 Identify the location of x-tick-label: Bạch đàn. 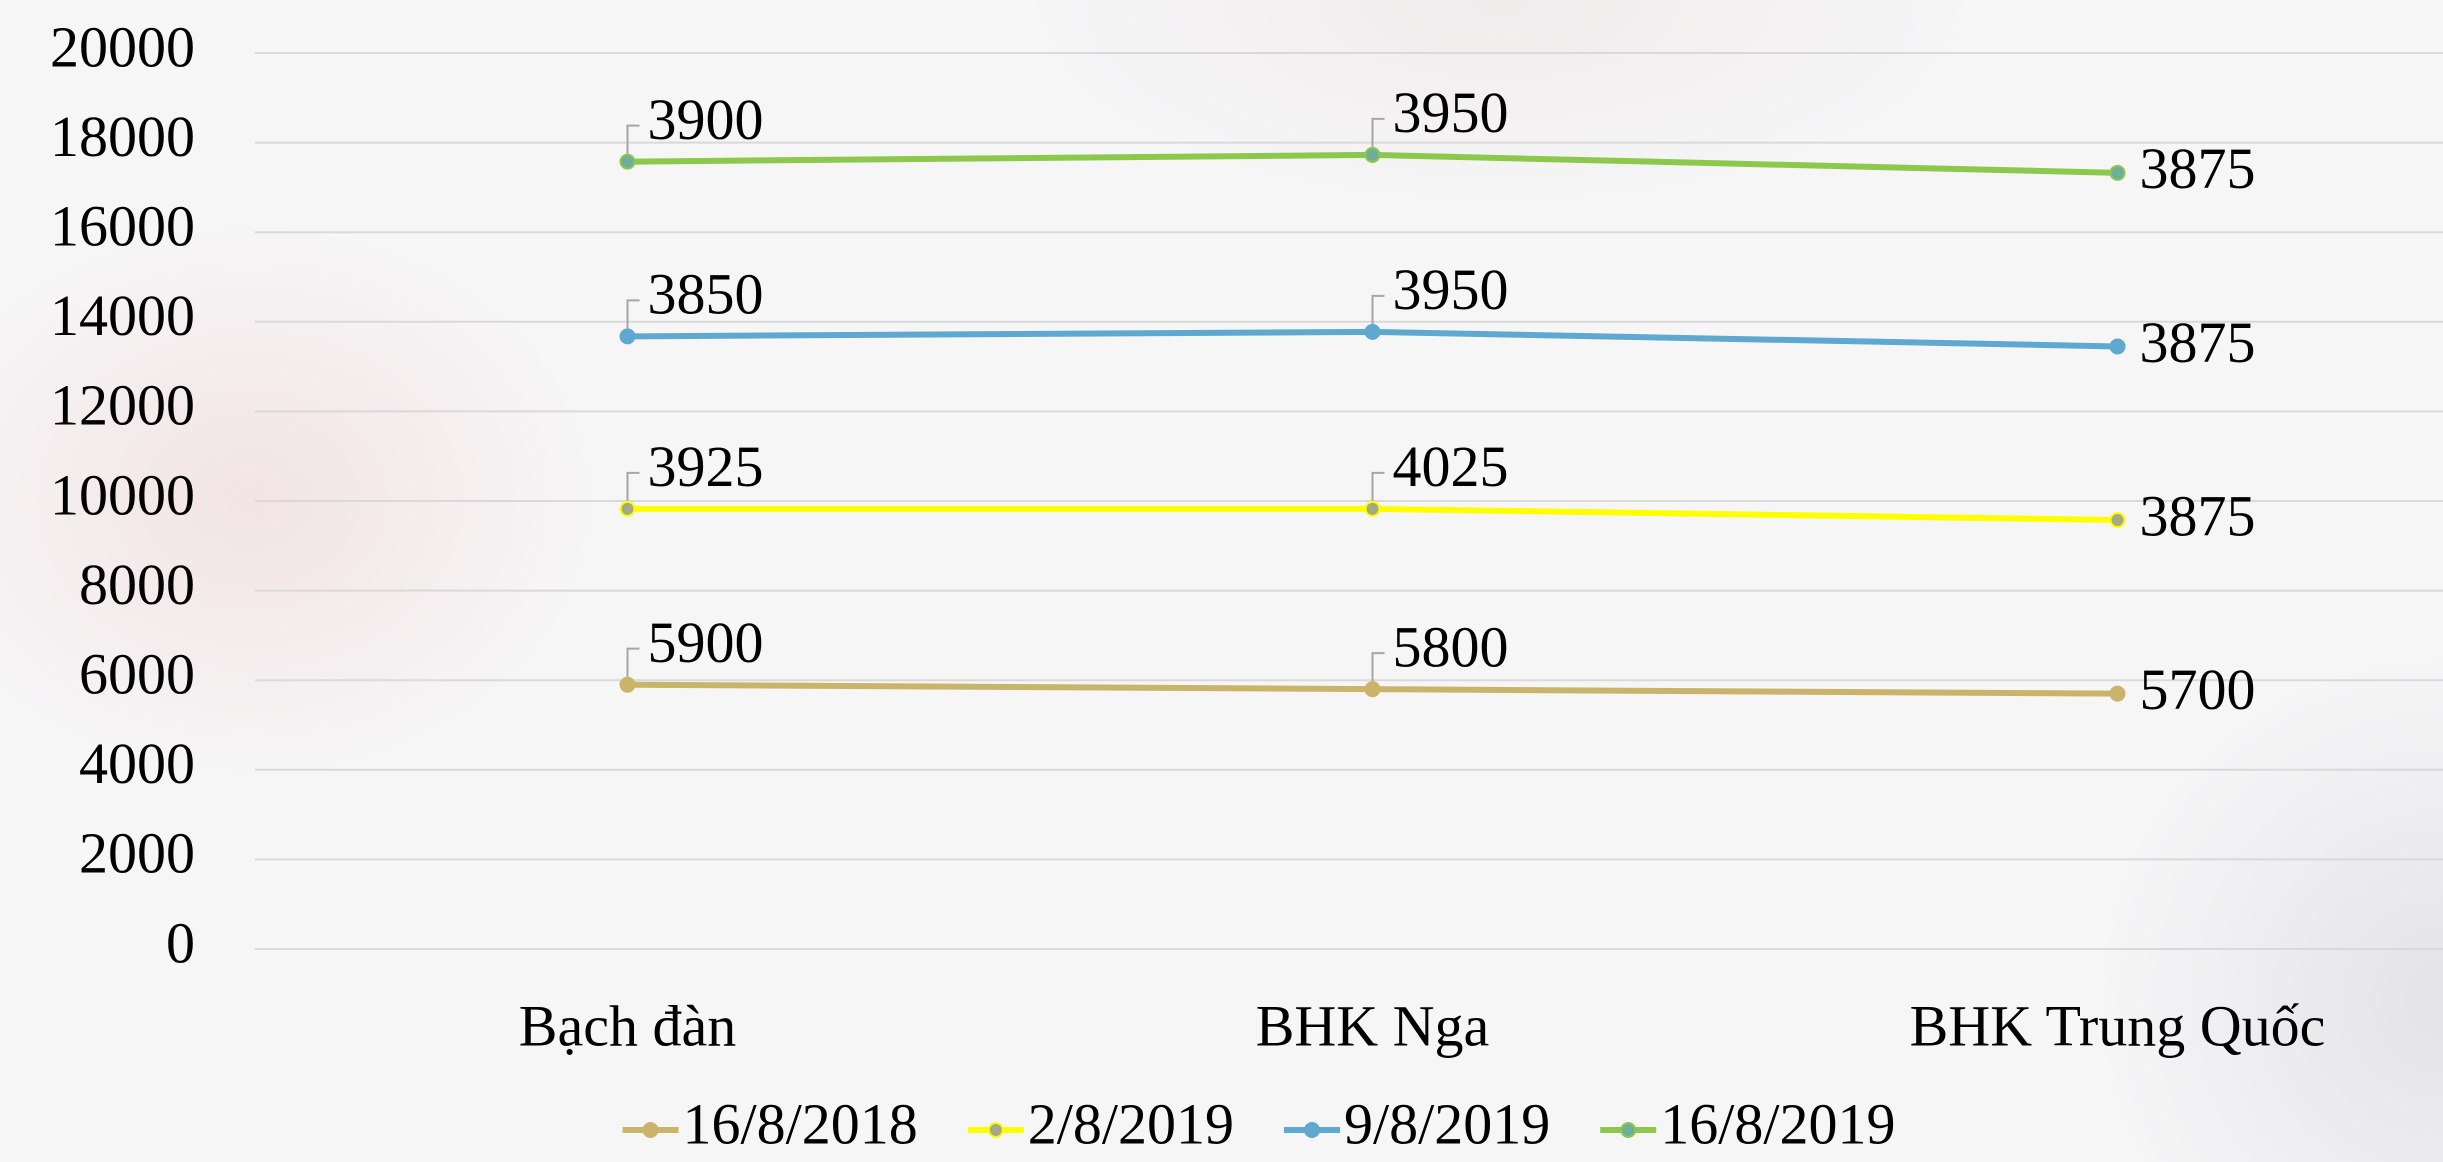
(627, 1025).